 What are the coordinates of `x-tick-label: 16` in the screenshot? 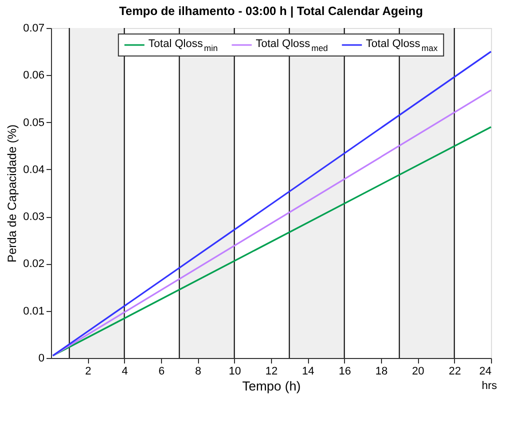 It's located at (344, 372).